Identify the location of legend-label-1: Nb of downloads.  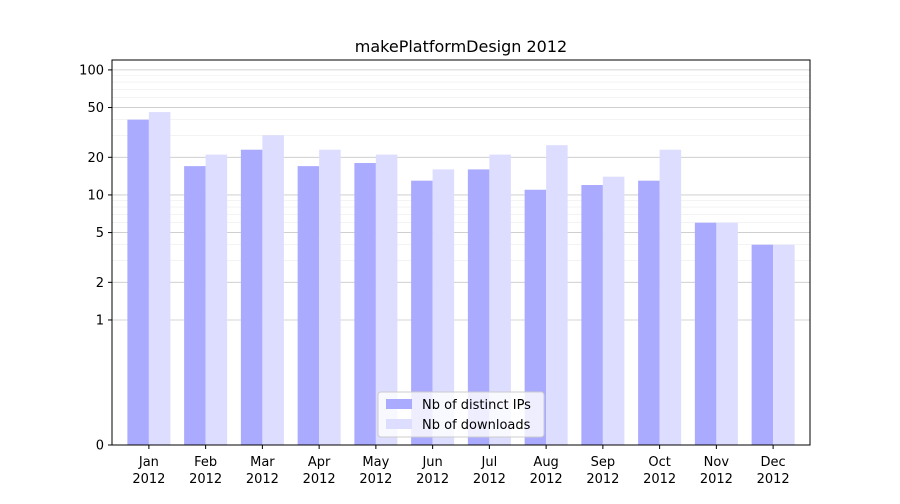
(476, 425).